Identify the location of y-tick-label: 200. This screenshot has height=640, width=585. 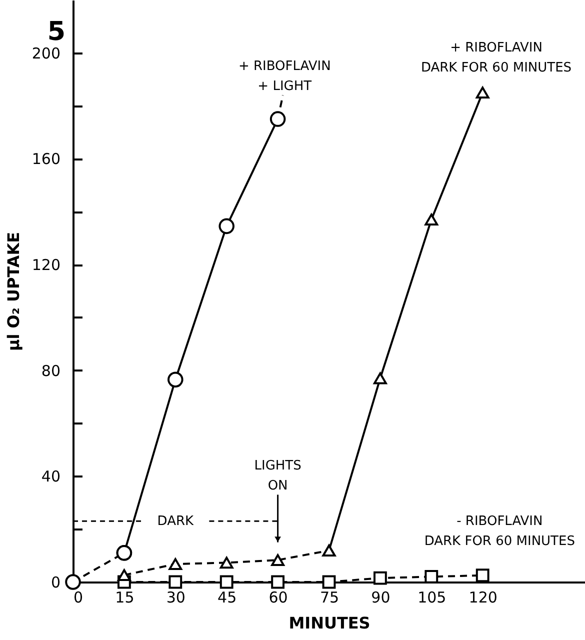
(46, 53).